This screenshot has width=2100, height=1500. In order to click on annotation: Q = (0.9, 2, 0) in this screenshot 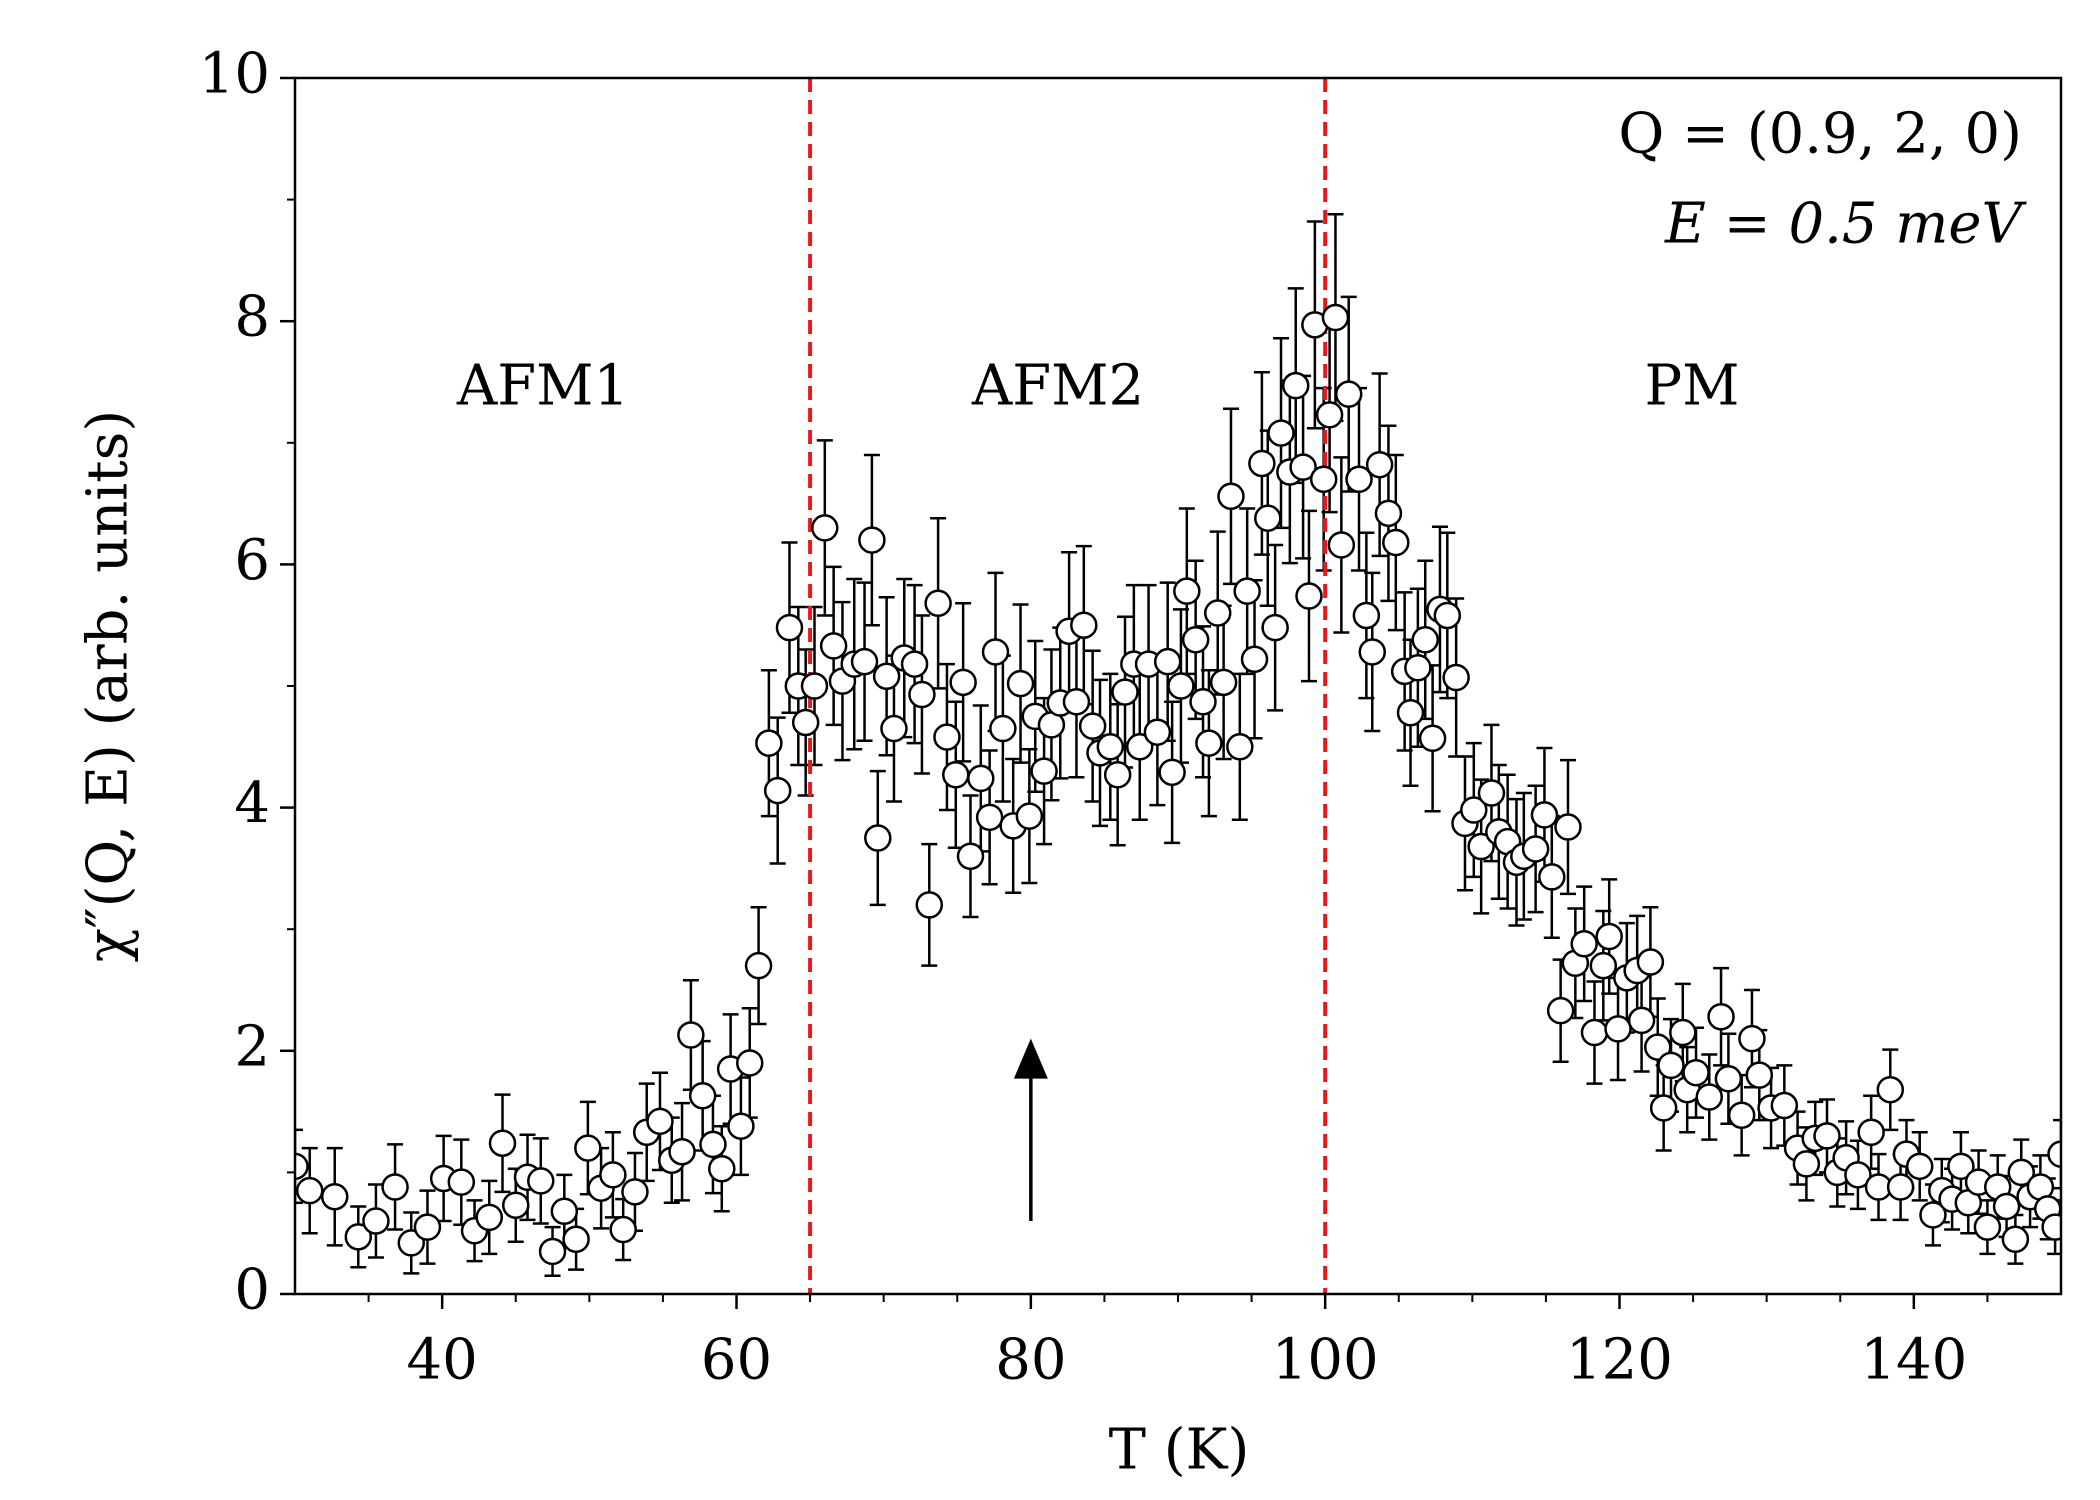, I will do `click(1820, 134)`.